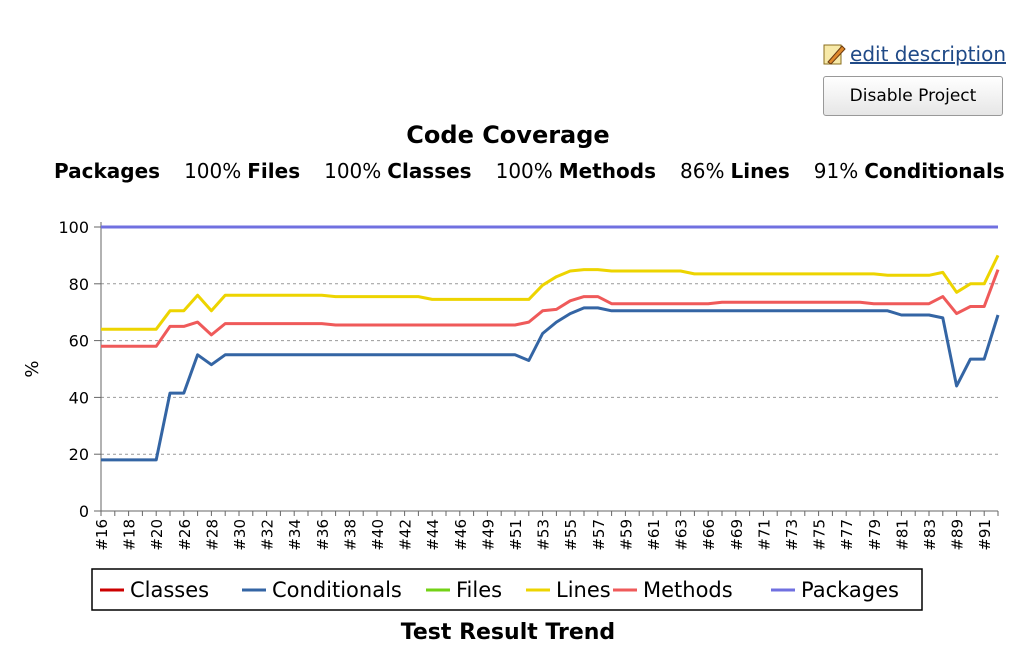 This screenshot has height=646, width=1012. What do you see at coordinates (479, 590) in the screenshot?
I see `legend-label: Files` at bounding box center [479, 590].